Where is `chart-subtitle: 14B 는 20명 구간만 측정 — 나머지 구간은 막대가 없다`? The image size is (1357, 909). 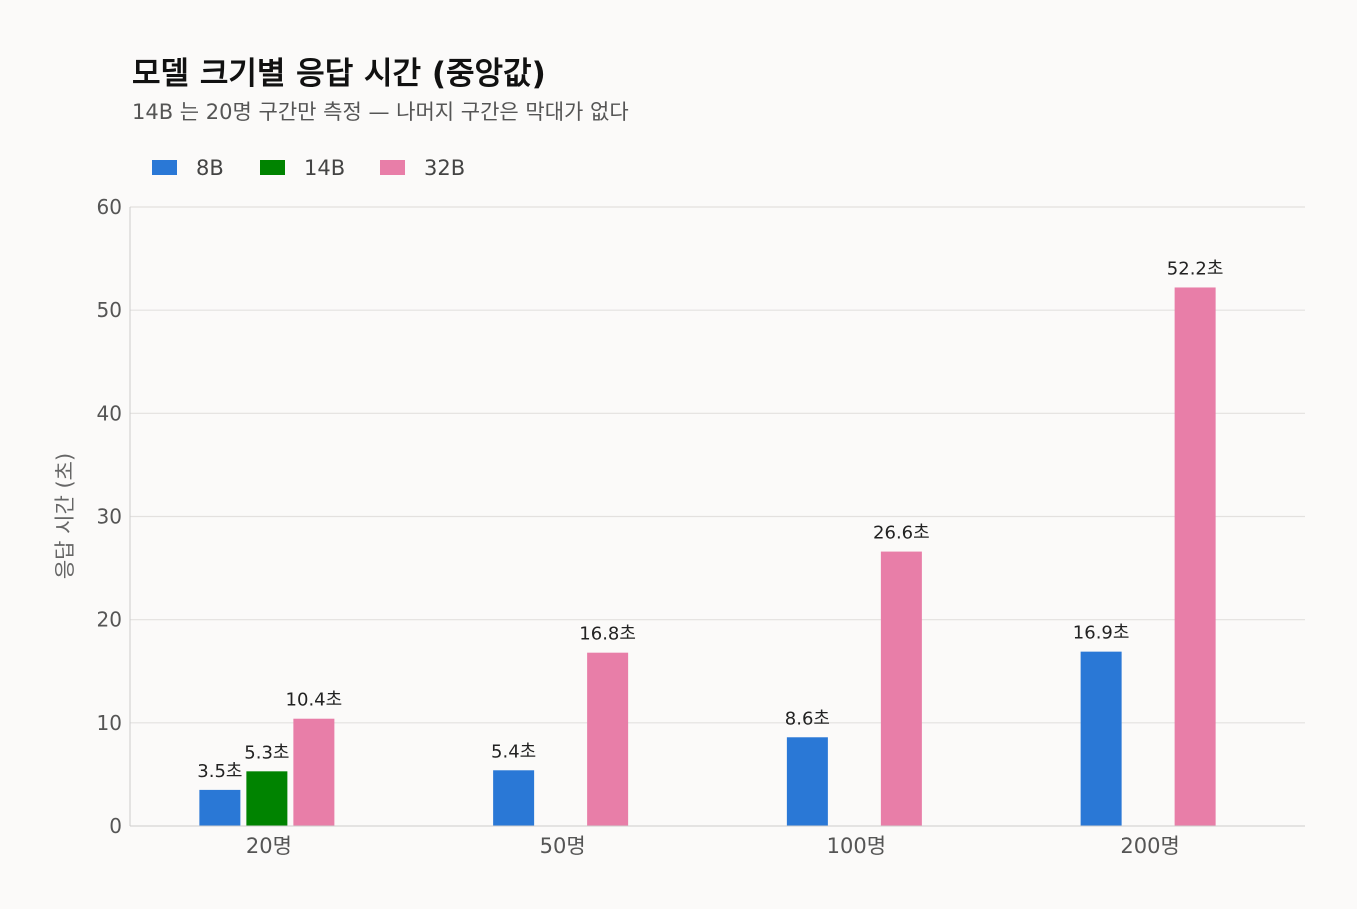
chart-subtitle: 14B 는 20명 구간만 측정 — 나머지 구간은 막대가 없다 is located at coordinates (380, 112).